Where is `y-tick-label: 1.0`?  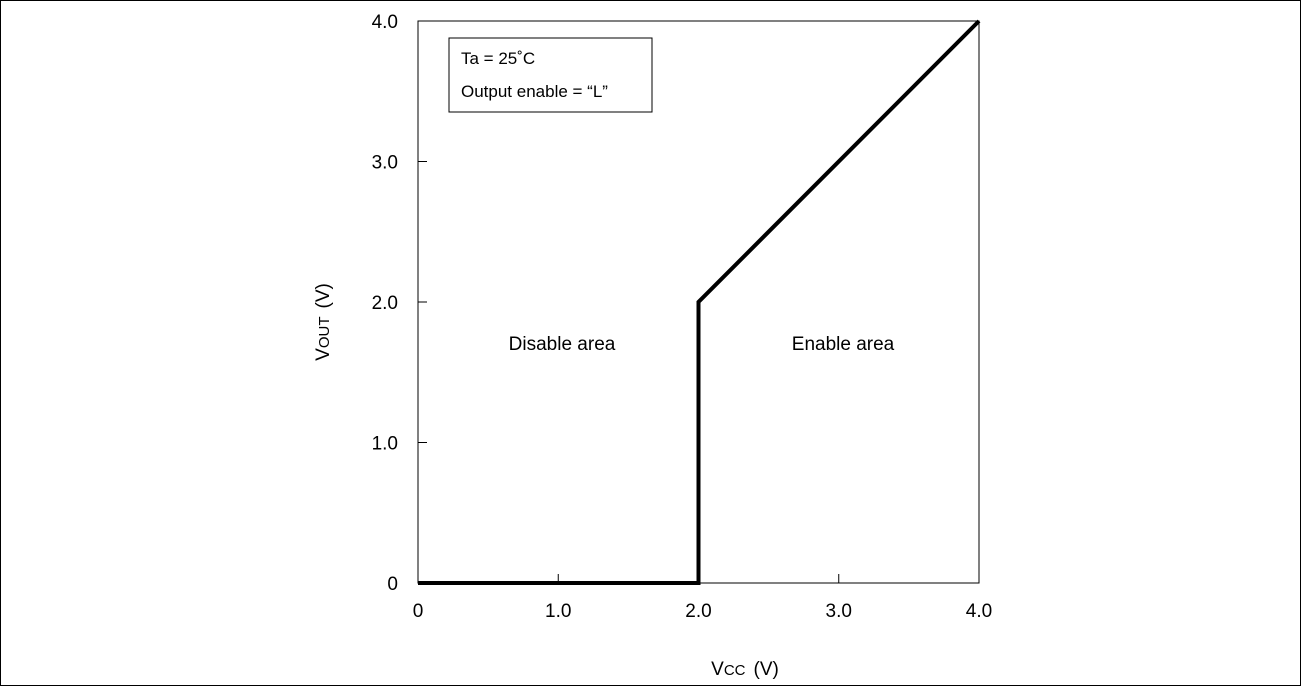 y-tick-label: 1.0 is located at coordinates (385, 444).